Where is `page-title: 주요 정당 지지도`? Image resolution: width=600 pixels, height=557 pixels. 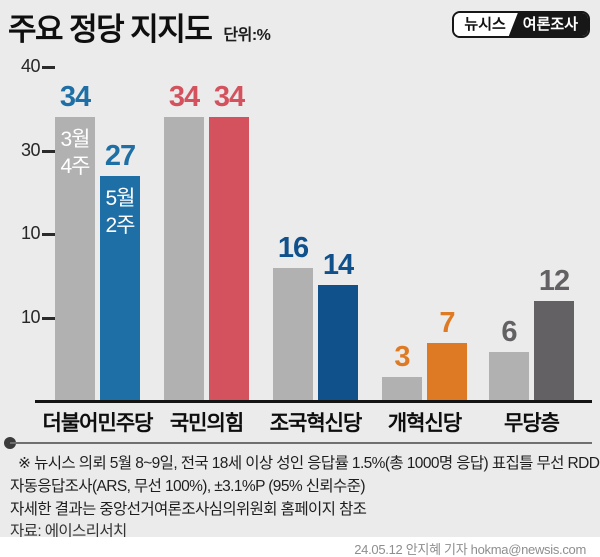 page-title: 주요 정당 지지도 is located at coordinates (110, 29).